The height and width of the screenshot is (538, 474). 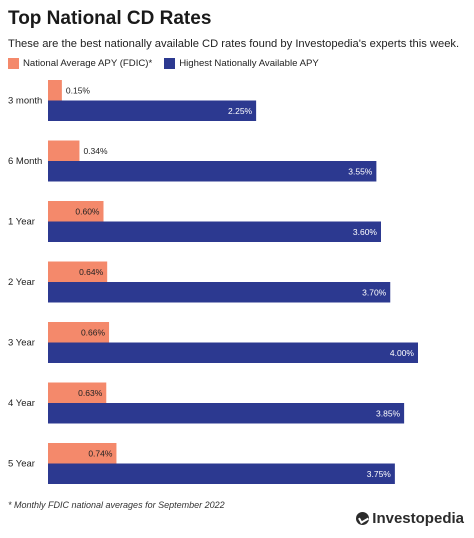 I want to click on value-label-national-average: 0.60%, so click(x=87, y=211).